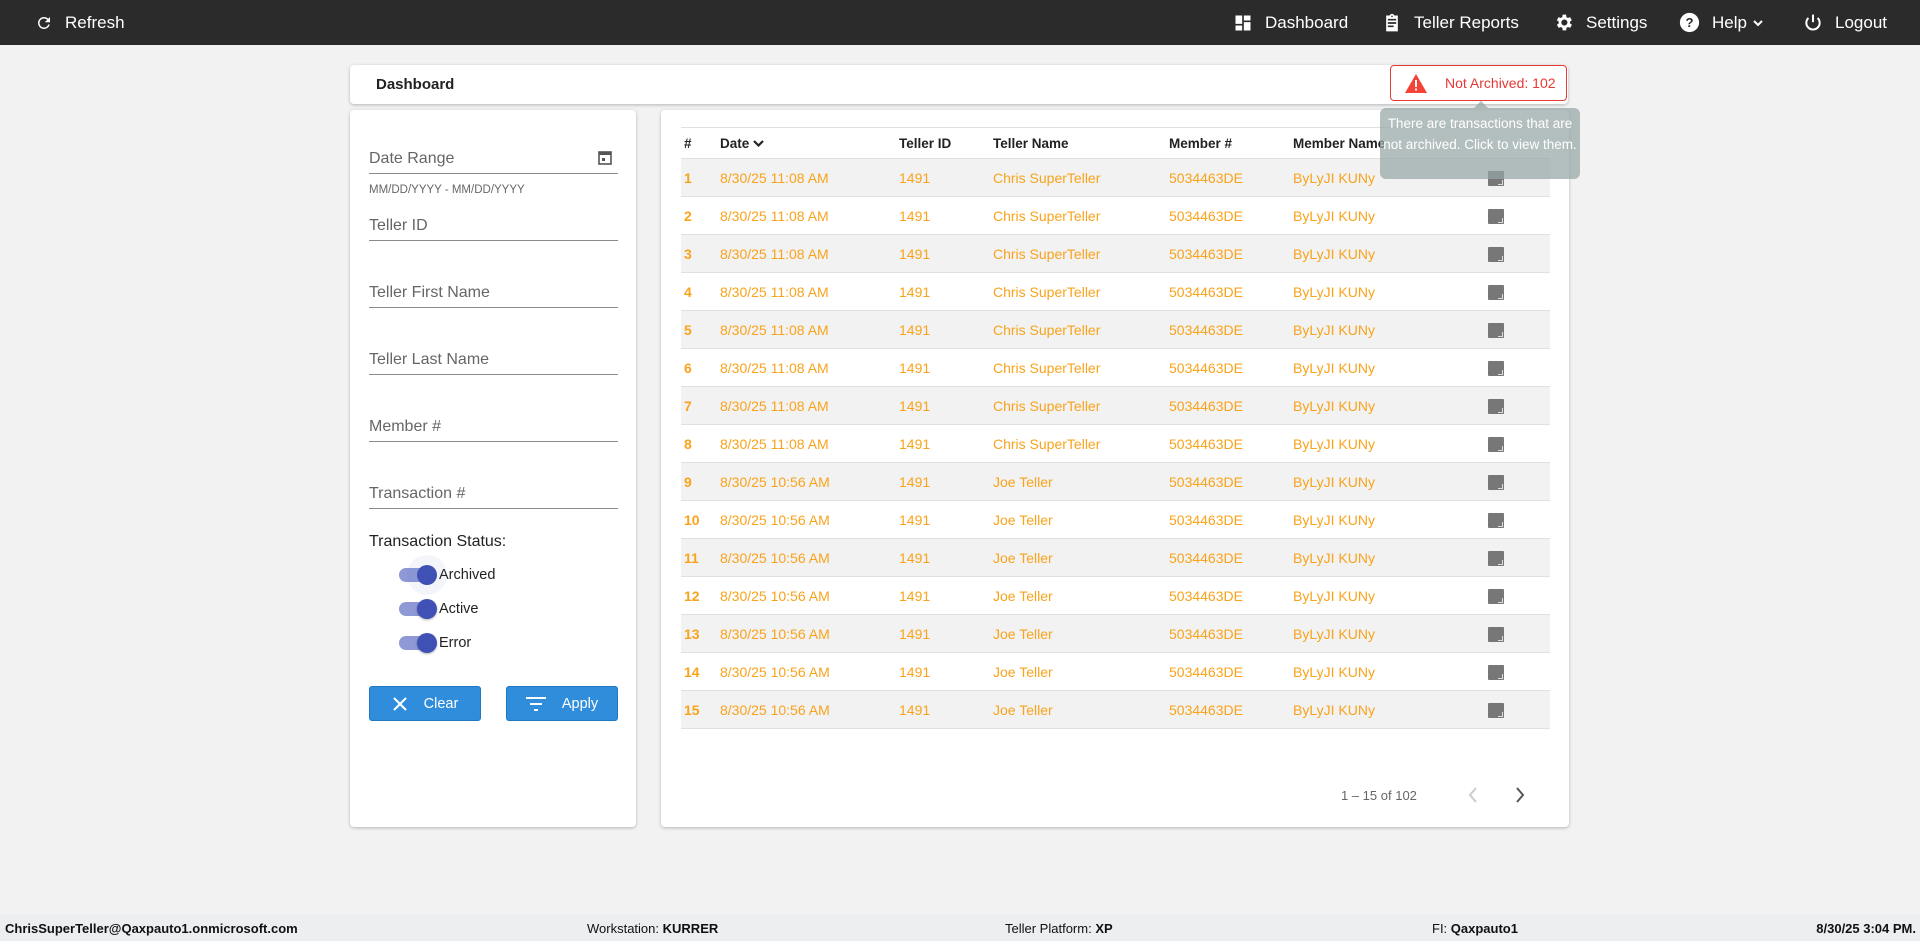 This screenshot has height=941, width=1920. I want to click on calendar-icon, so click(605, 157).